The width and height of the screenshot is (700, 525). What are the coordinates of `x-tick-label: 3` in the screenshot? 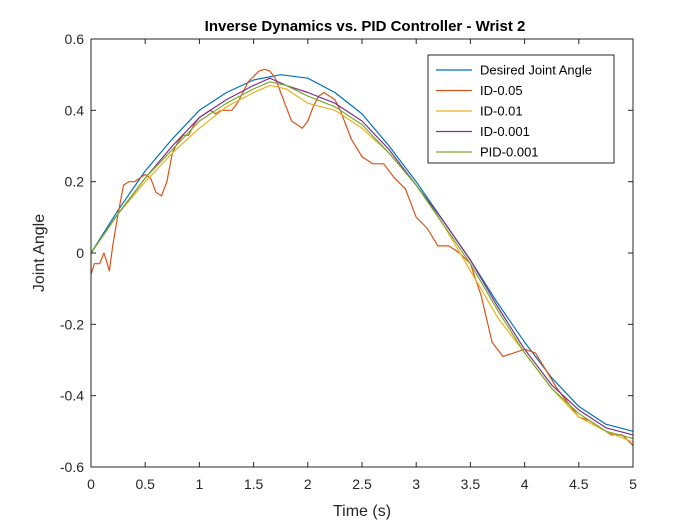 It's located at (416, 484).